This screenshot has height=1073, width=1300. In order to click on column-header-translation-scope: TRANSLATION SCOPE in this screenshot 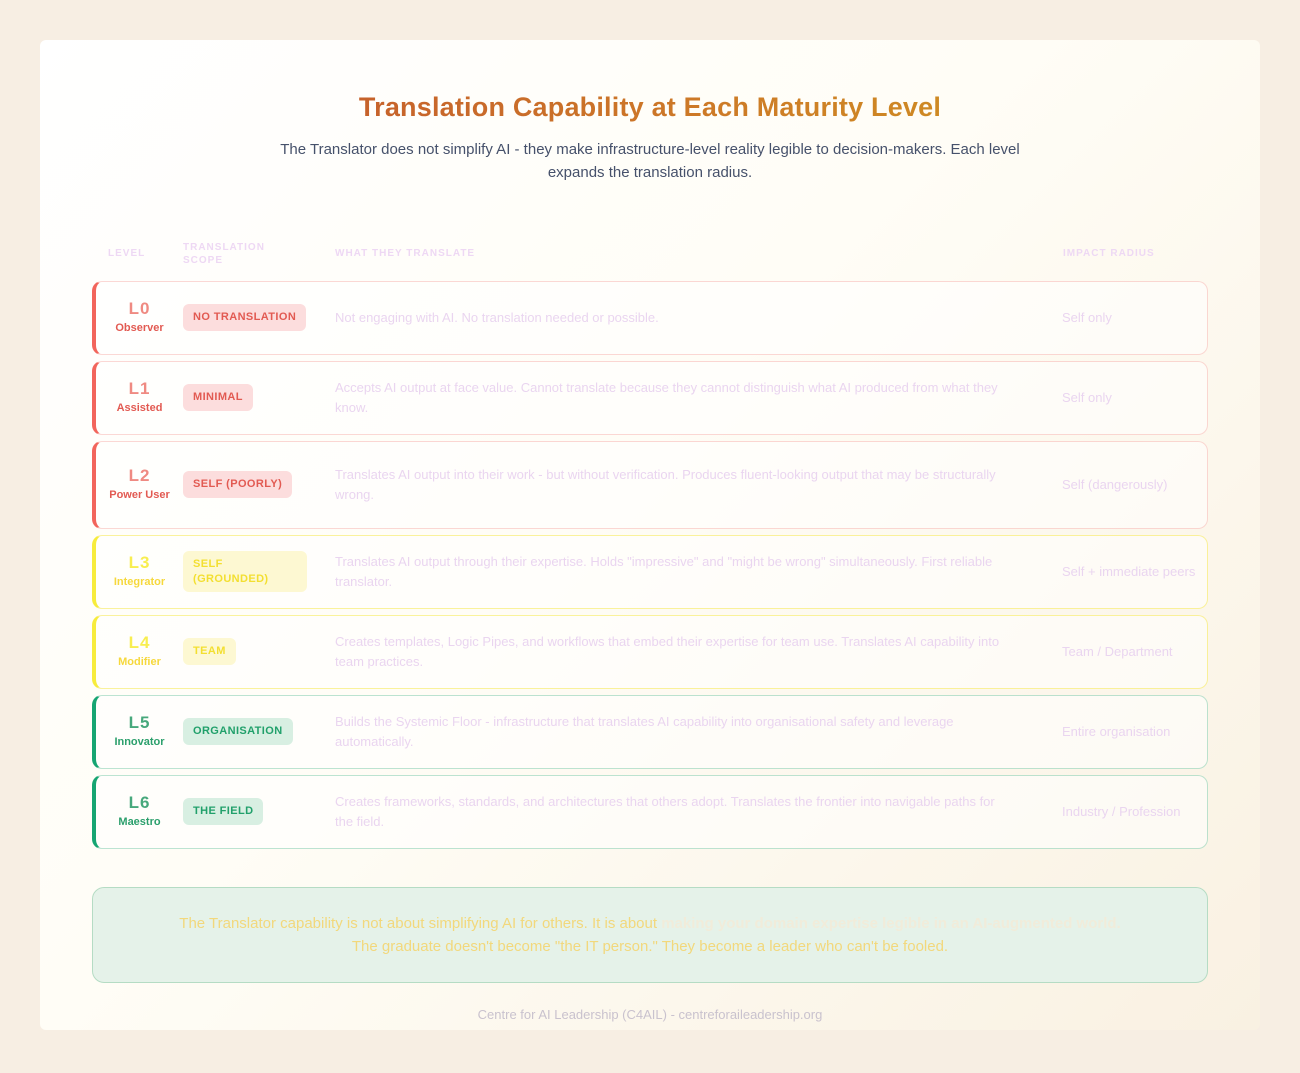, I will do `click(224, 253)`.